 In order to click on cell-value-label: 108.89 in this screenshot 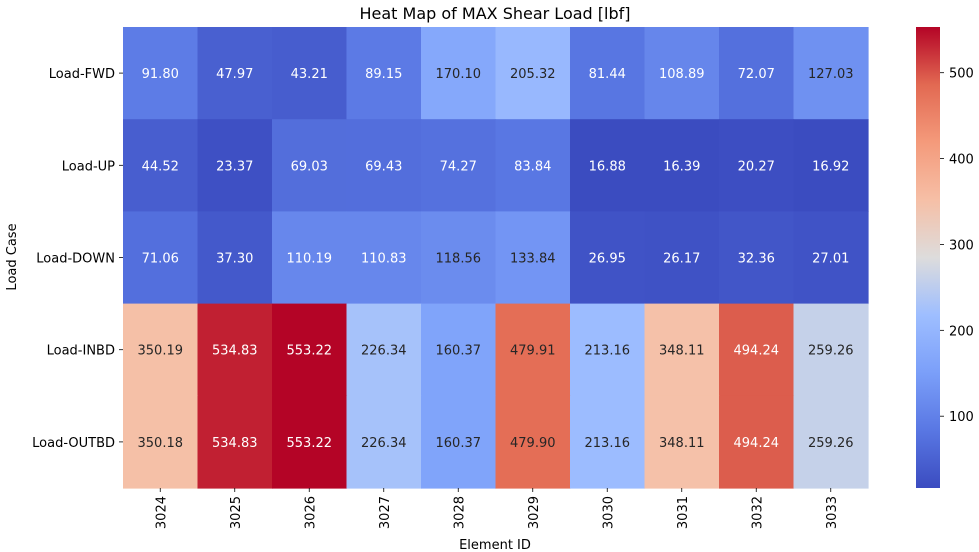, I will do `click(682, 74)`.